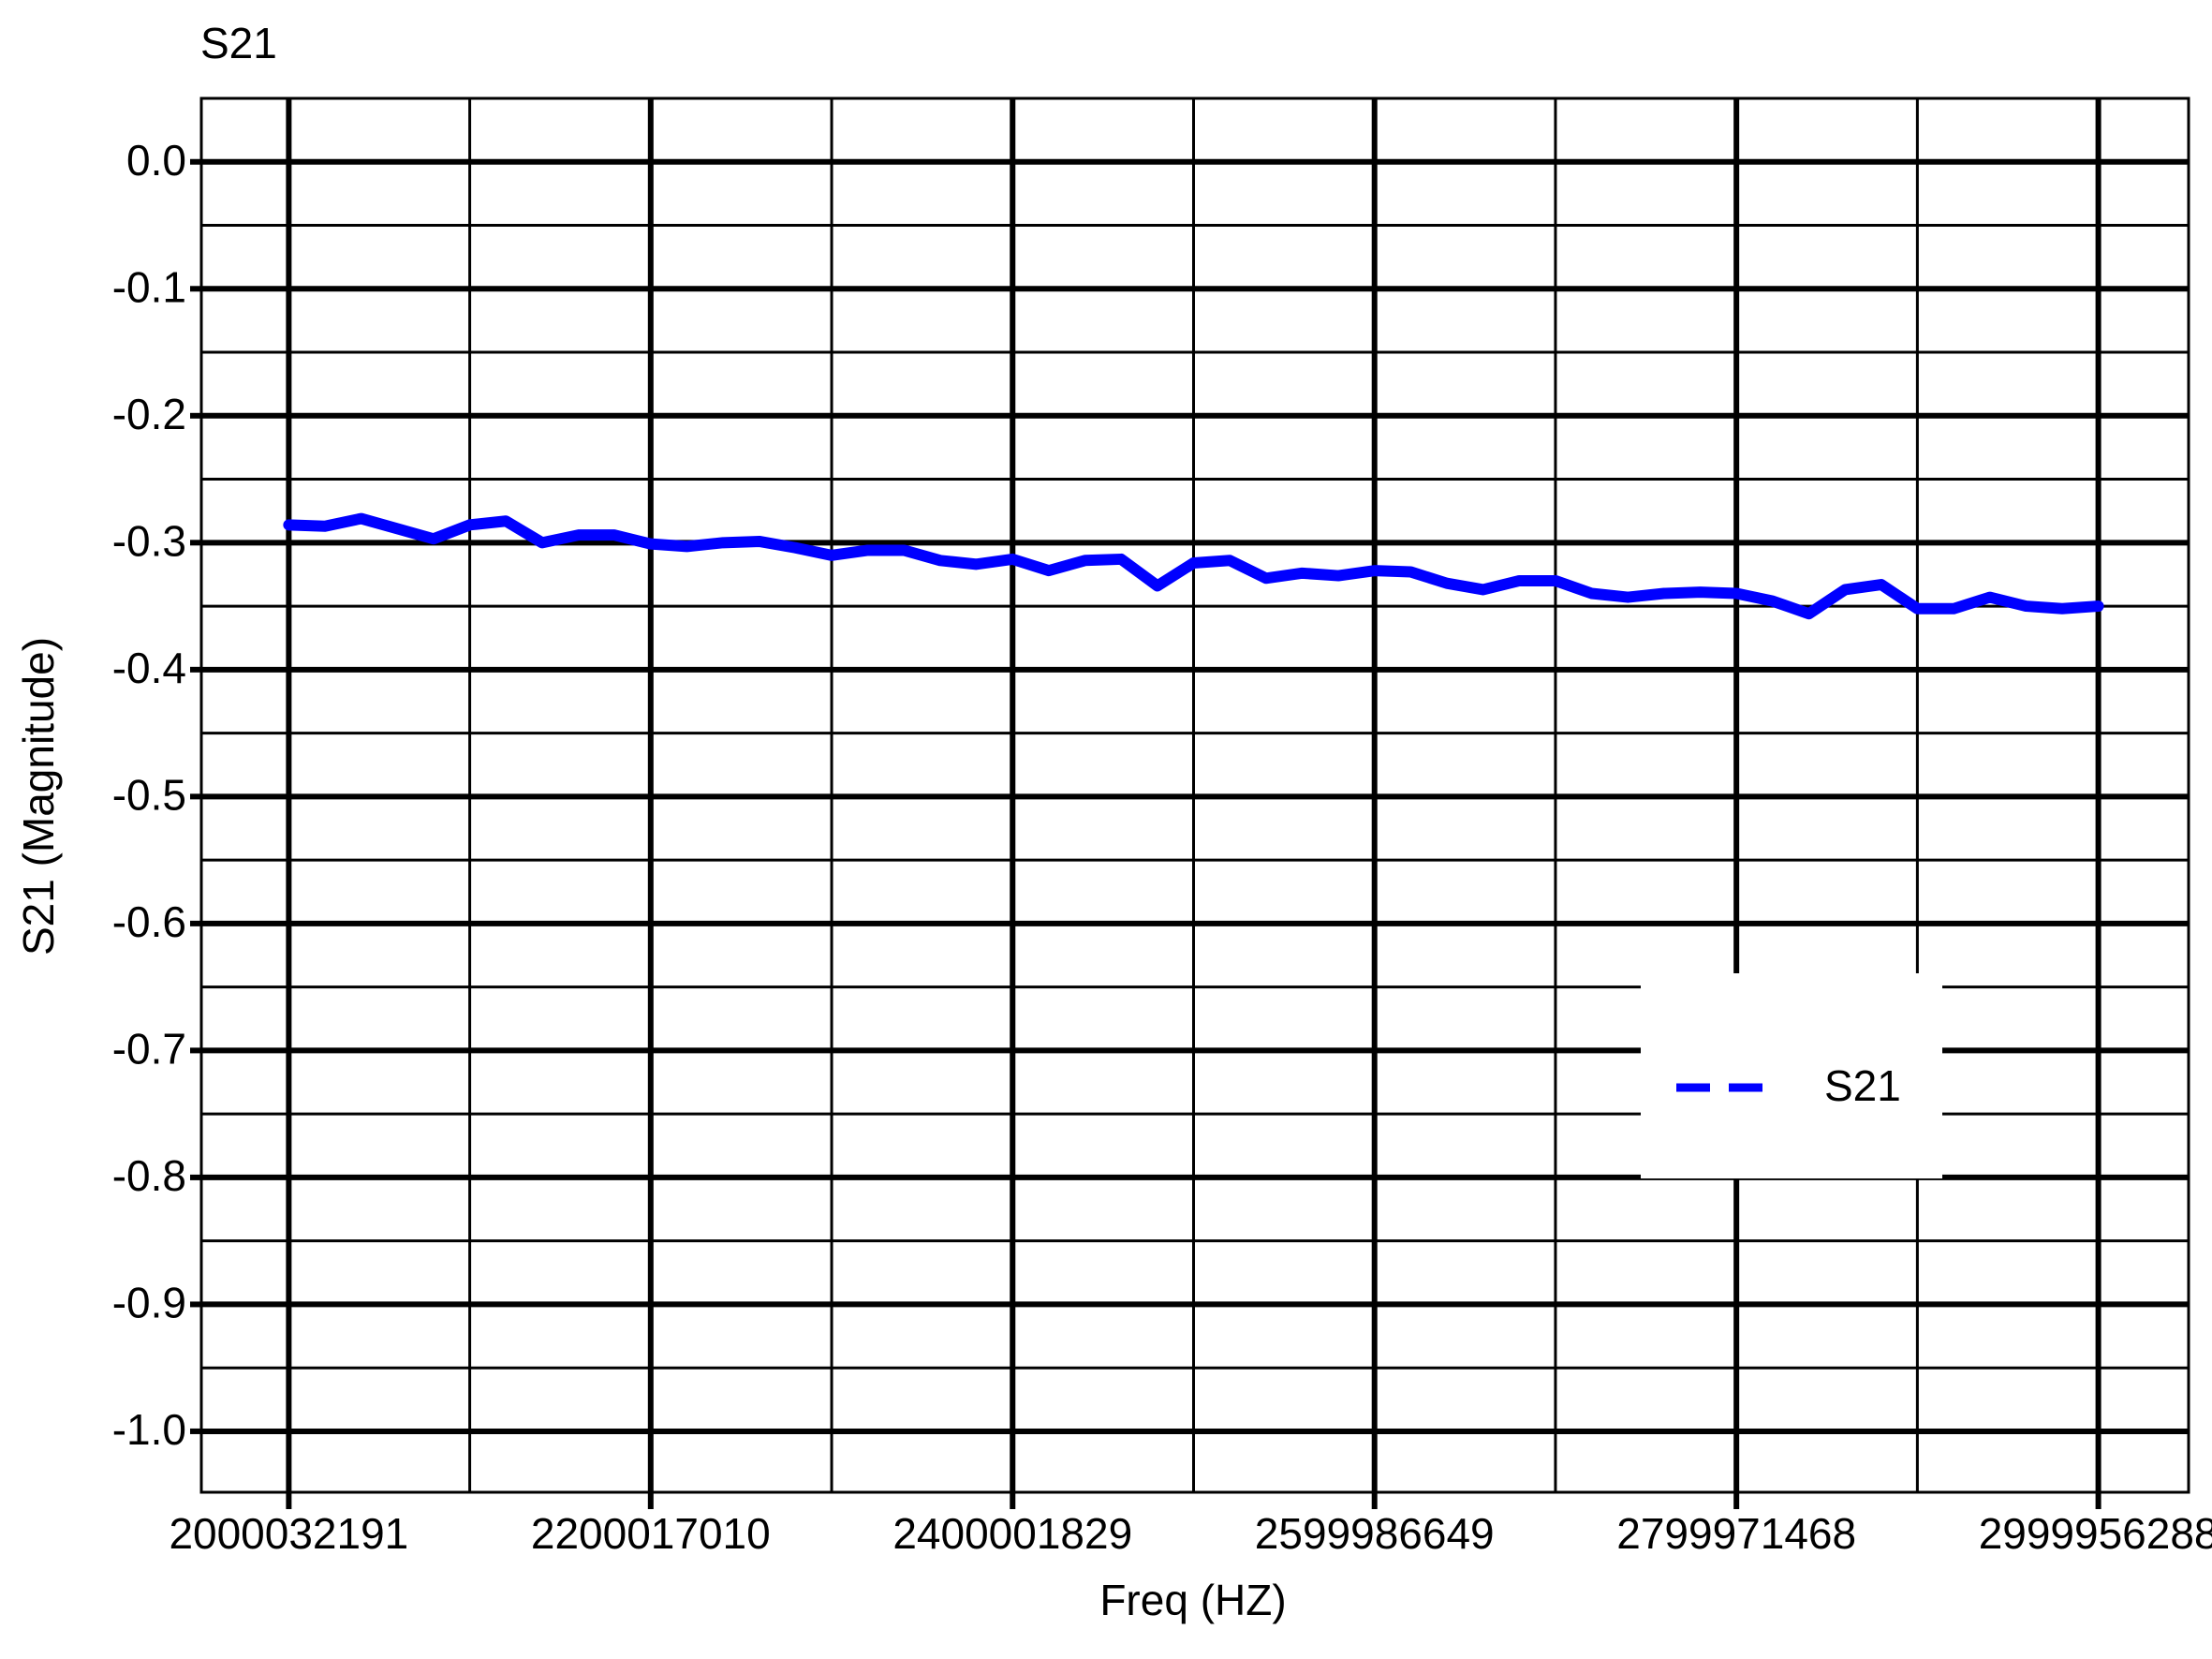 The image size is (2212, 1659). What do you see at coordinates (651, 1534) in the screenshot?
I see `x-tick-label: 2200017010` at bounding box center [651, 1534].